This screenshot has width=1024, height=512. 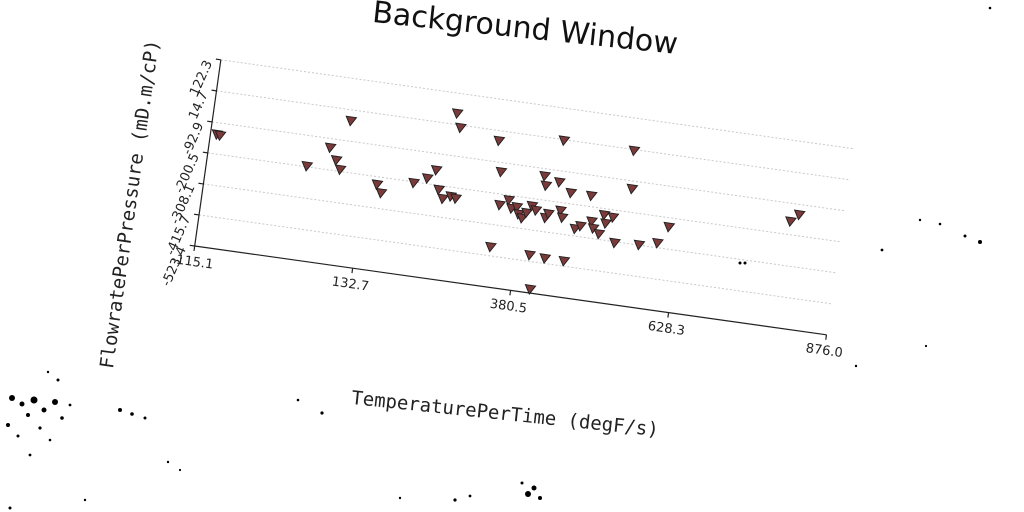 I want to click on x-axis-line, so click(x=510, y=290).